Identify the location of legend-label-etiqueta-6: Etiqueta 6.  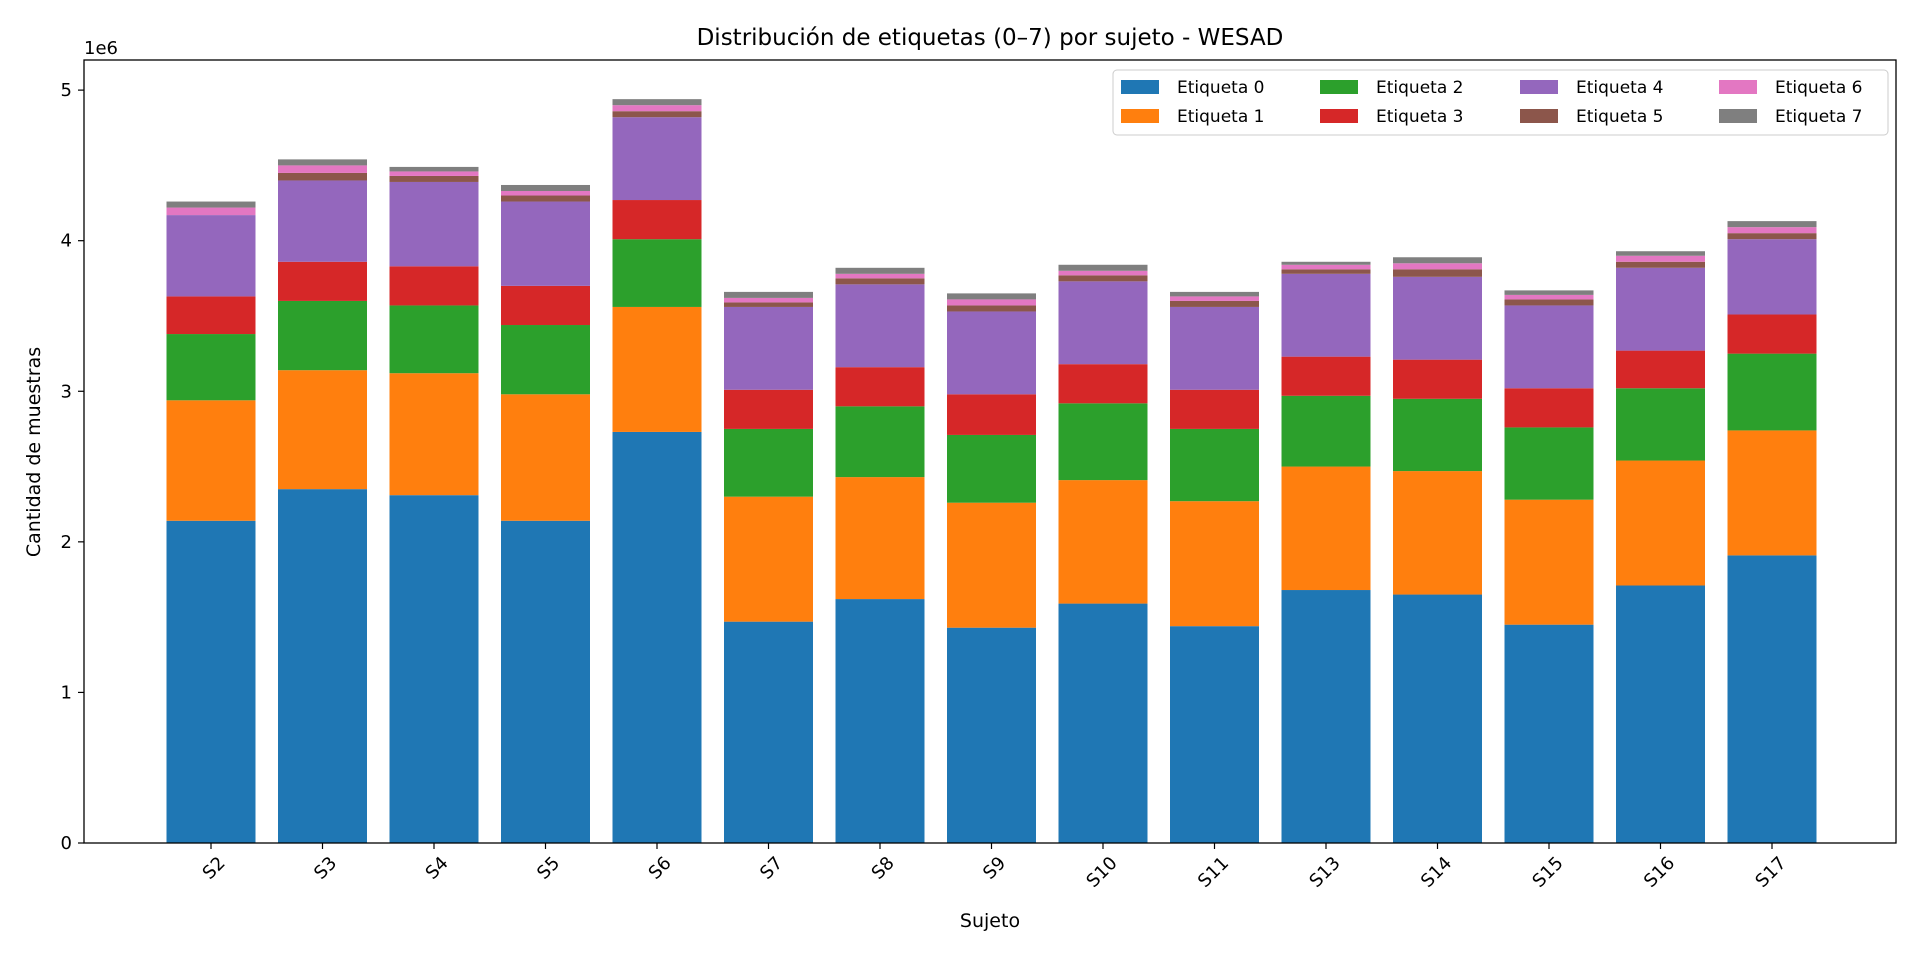
(1818, 88).